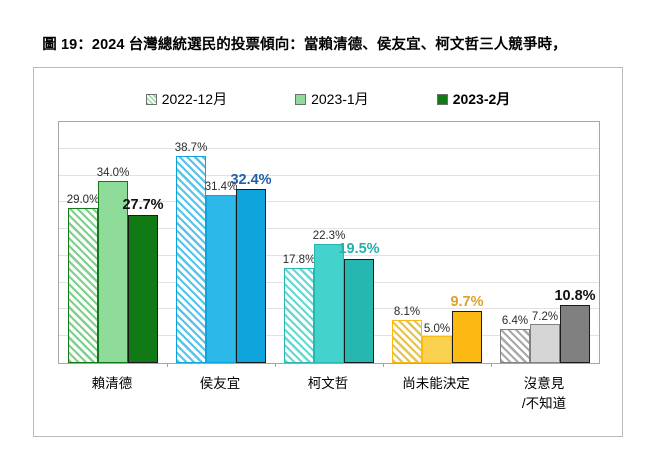  I want to click on bar: 19.5%, so click(359, 302).